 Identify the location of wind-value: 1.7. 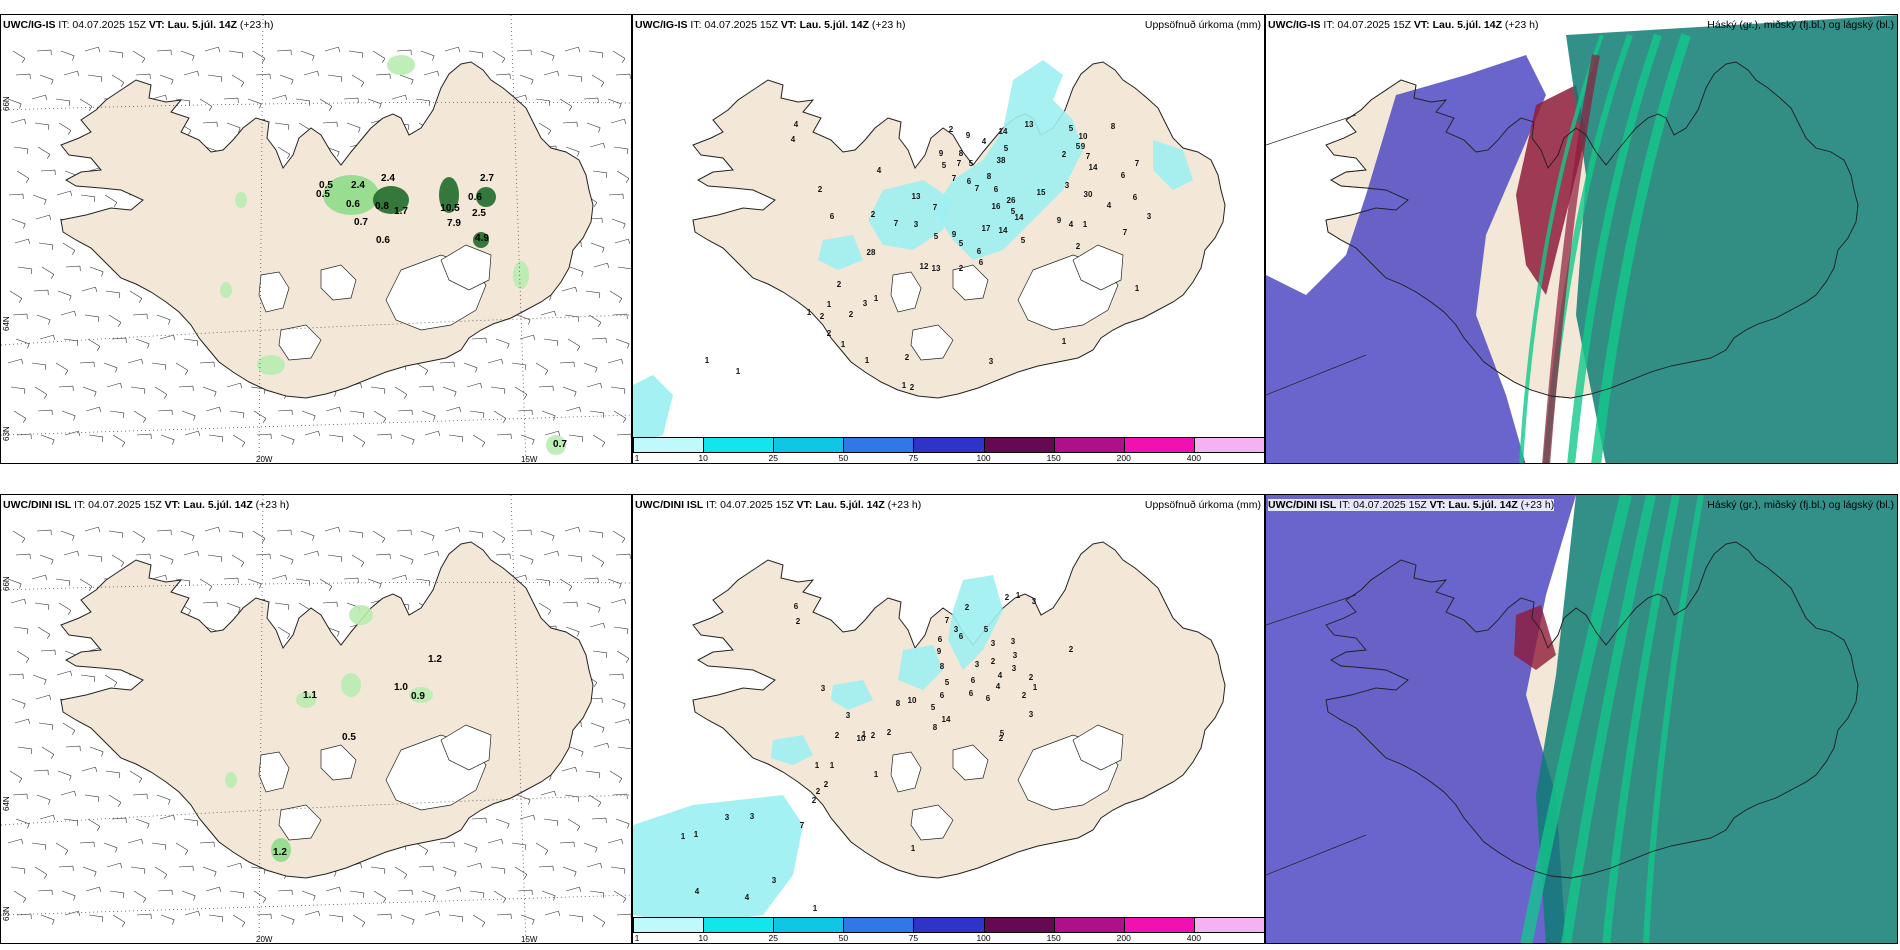
(401, 211).